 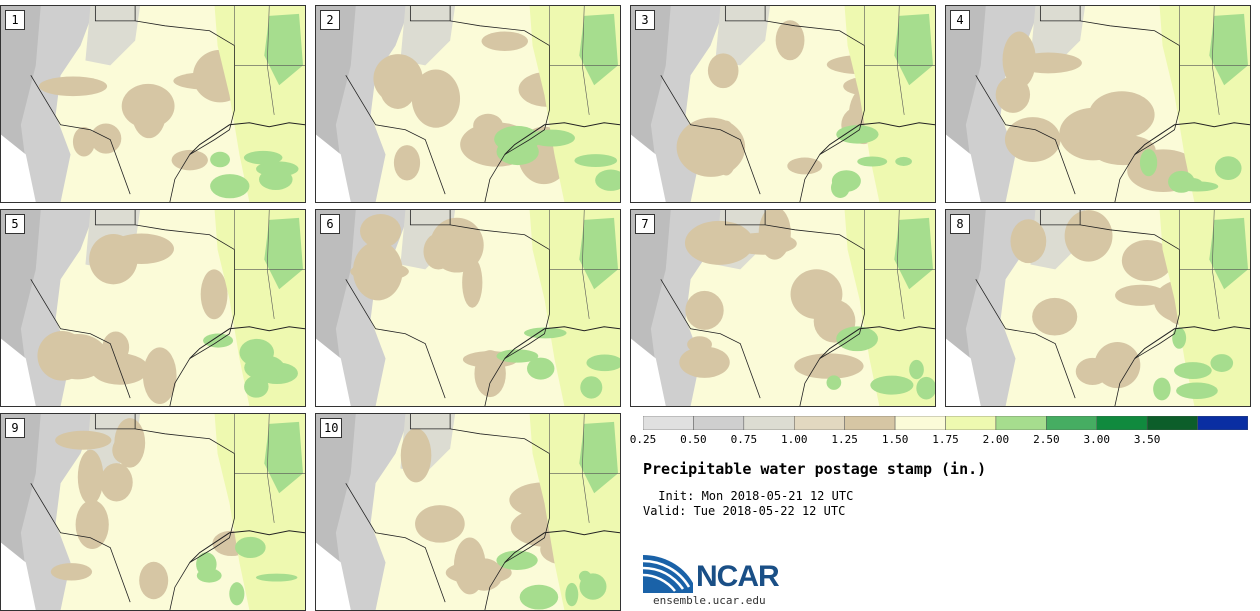 I want to click on colorbar-tick-label: 3.50, so click(x=1147, y=439).